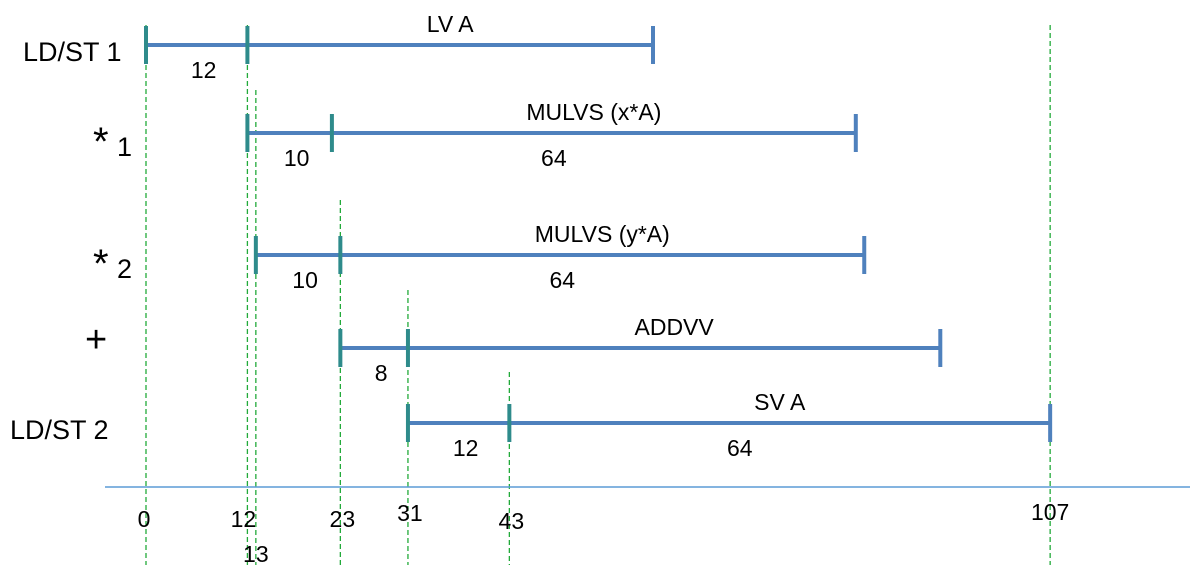  Describe the element at coordinates (305, 280) in the screenshot. I see `startup-latency-3: 10` at that location.